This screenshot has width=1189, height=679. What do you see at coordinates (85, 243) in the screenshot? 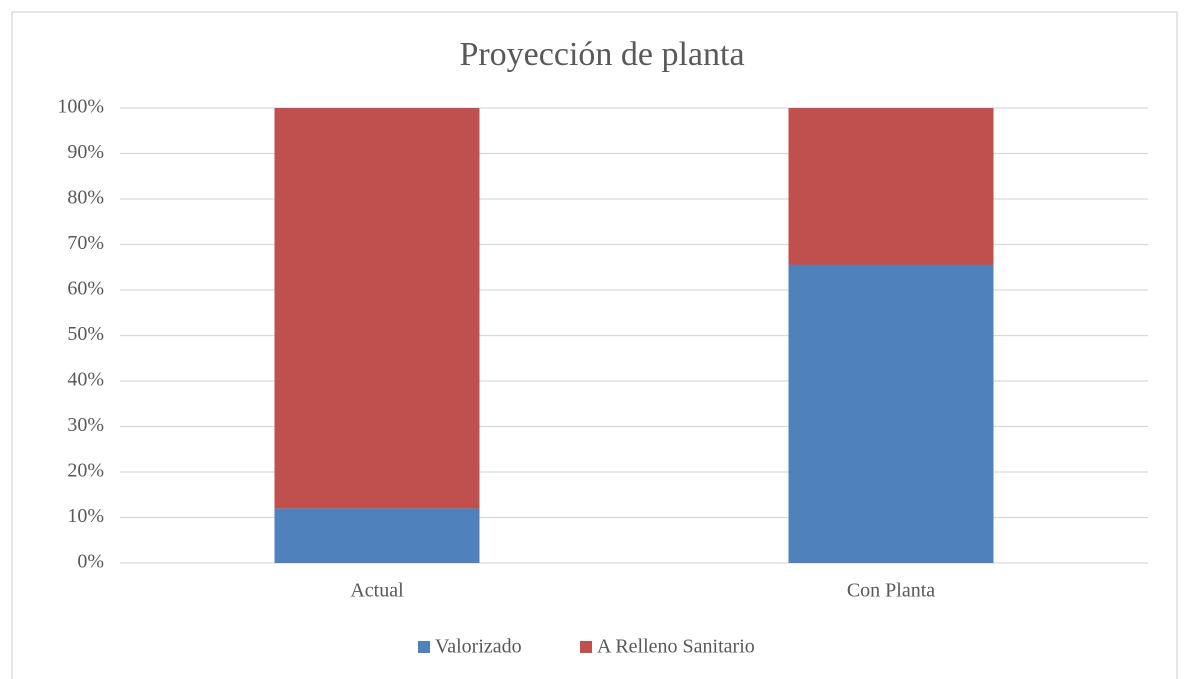
I see `y-tick-label: 70%` at bounding box center [85, 243].